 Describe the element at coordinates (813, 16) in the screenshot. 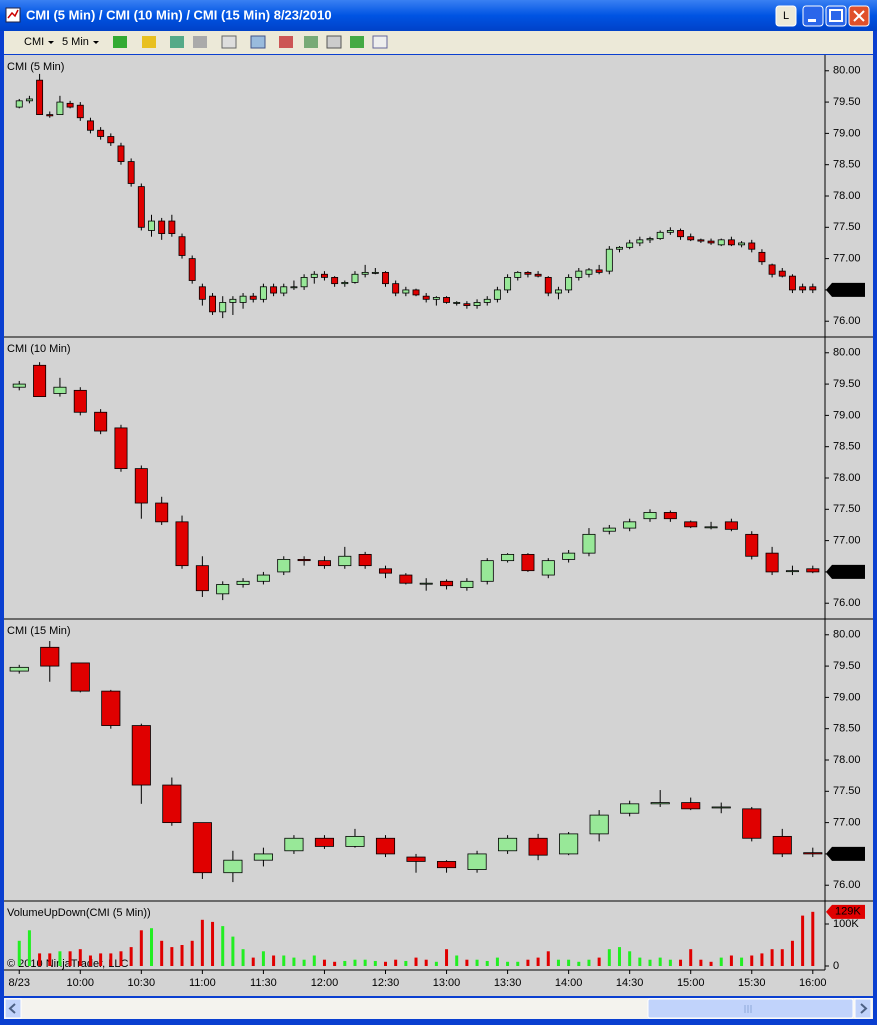

I see `minimize-button` at that location.